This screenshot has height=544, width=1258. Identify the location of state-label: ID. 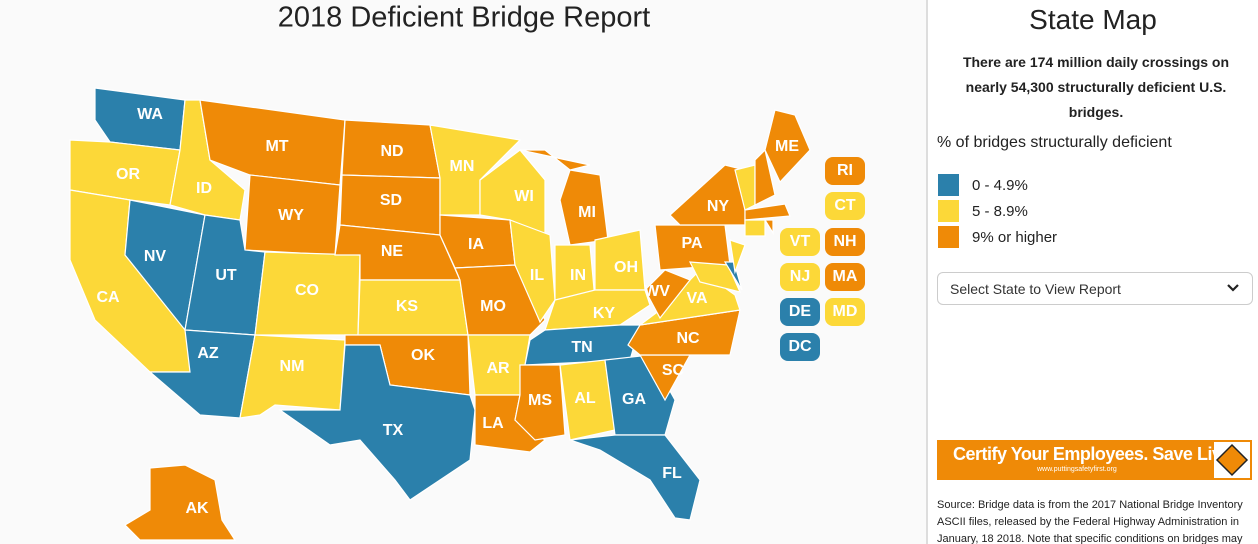
(204, 188).